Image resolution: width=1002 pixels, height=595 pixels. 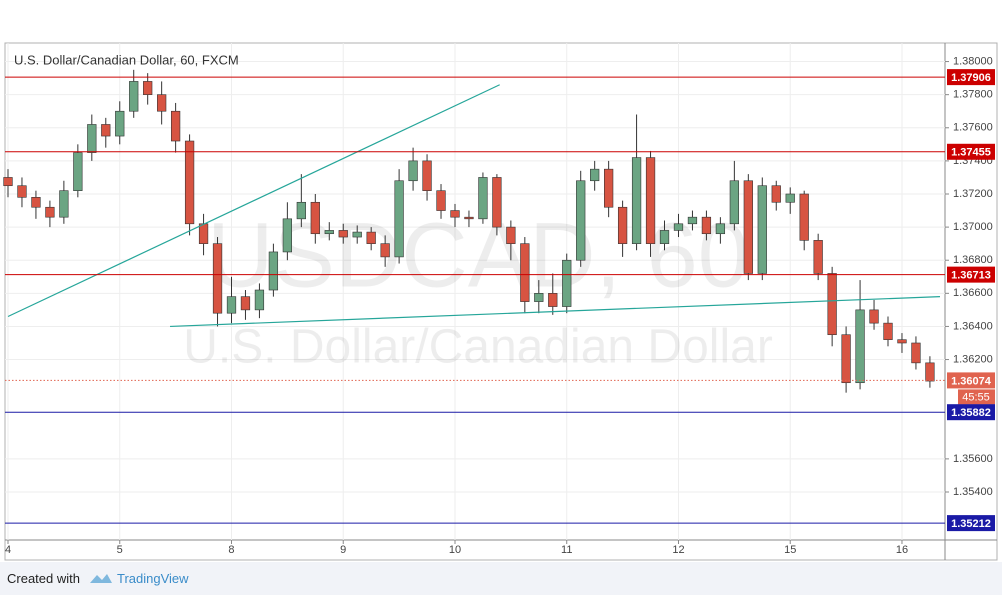 What do you see at coordinates (973, 459) in the screenshot?
I see `y-tick-label: 1.35600` at bounding box center [973, 459].